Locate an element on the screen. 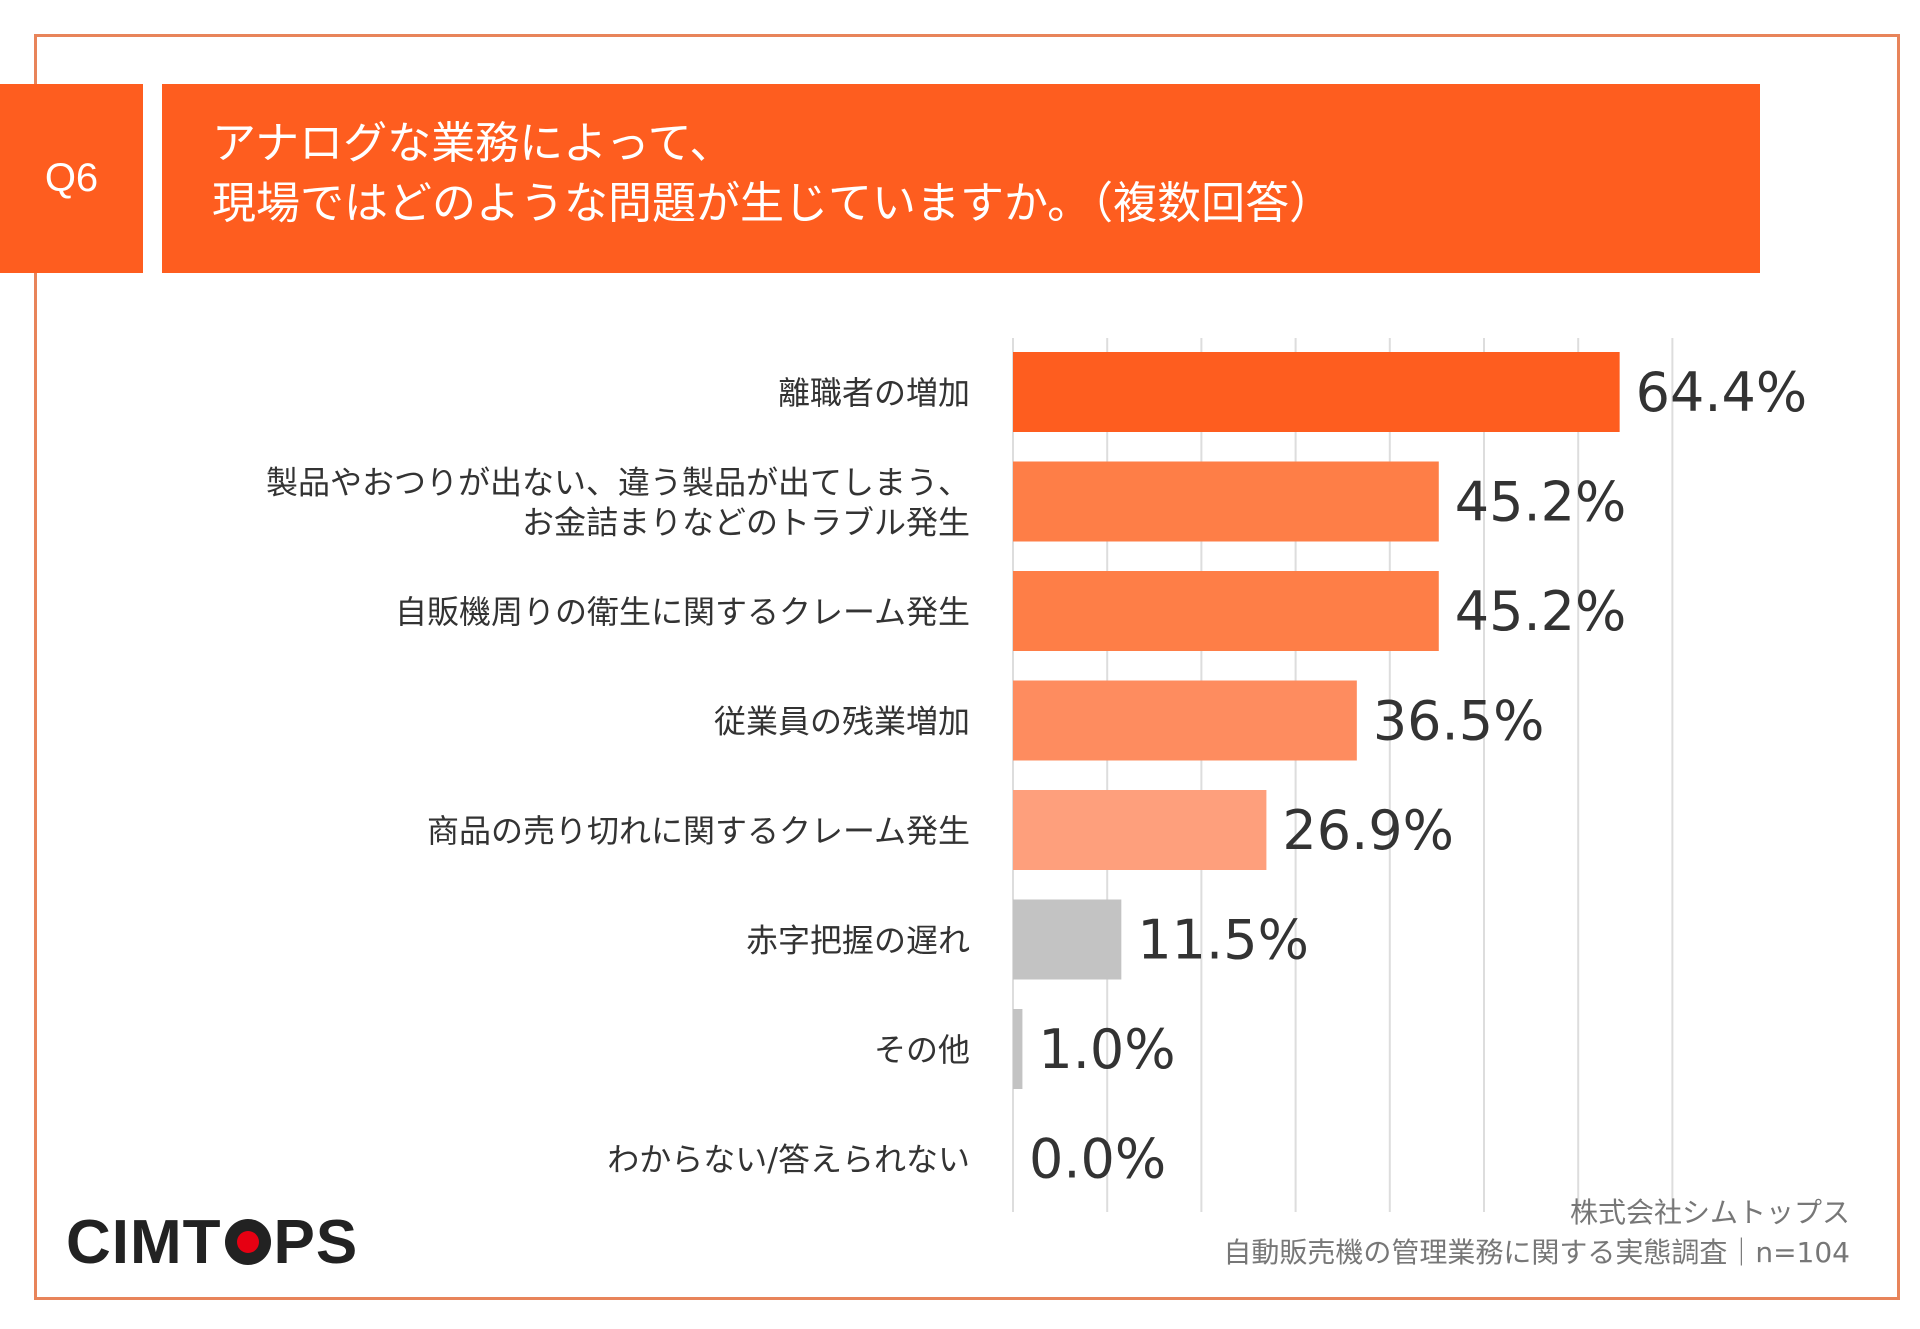  question-label: Q6 is located at coordinates (71, 178).